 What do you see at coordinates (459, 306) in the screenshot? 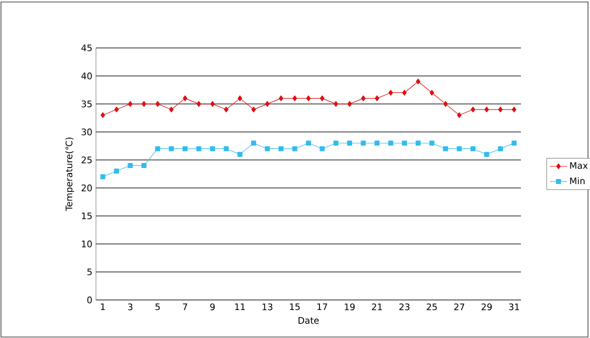
I see `x-tick-label: 27` at bounding box center [459, 306].